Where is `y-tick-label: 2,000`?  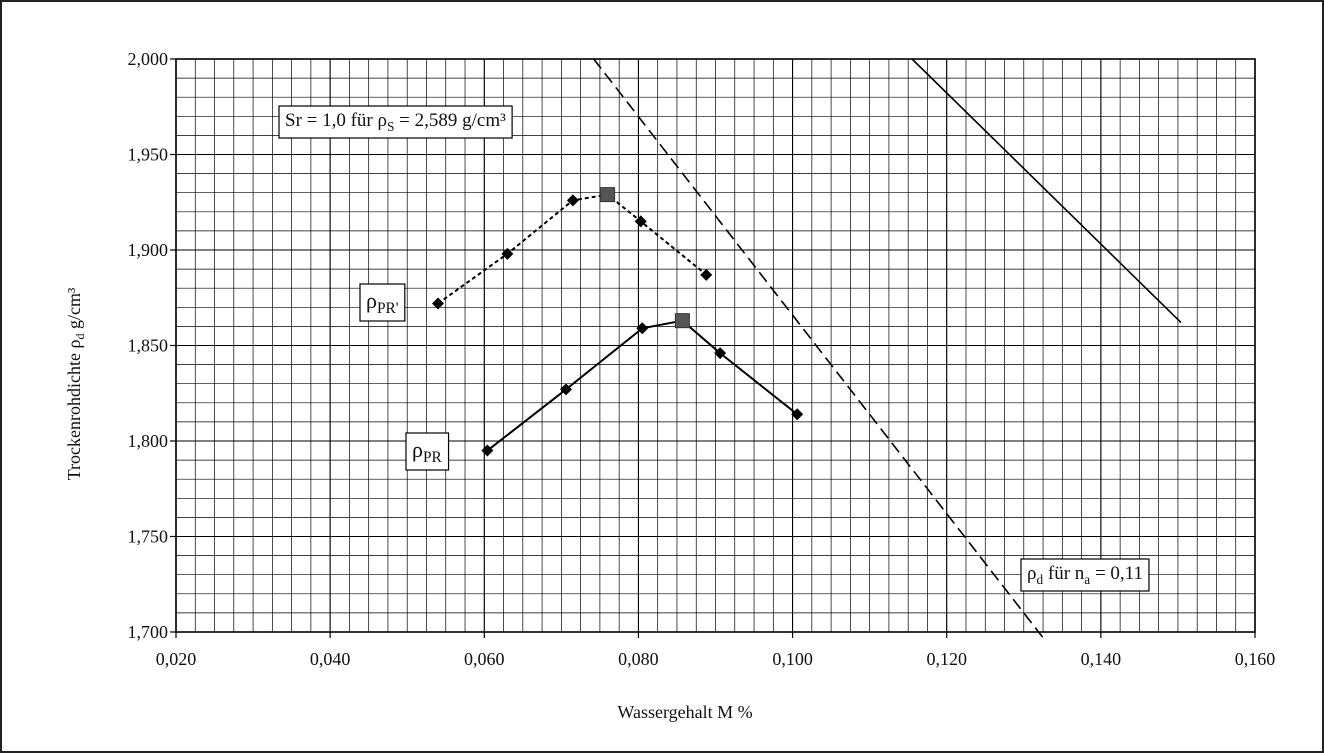
y-tick-label: 2,000 is located at coordinates (148, 59).